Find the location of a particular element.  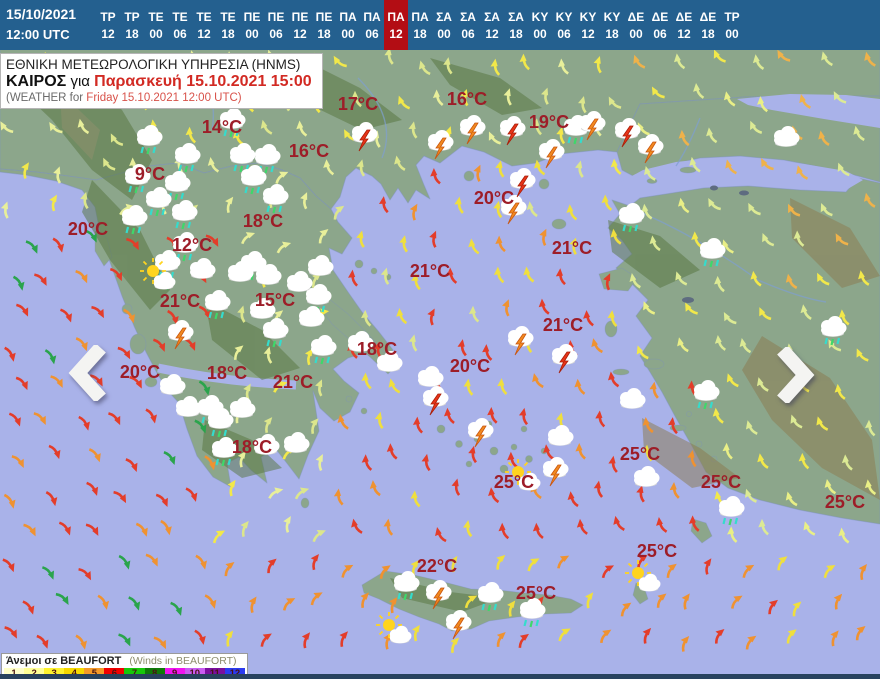

lakes is located at coordinates (715, 244).